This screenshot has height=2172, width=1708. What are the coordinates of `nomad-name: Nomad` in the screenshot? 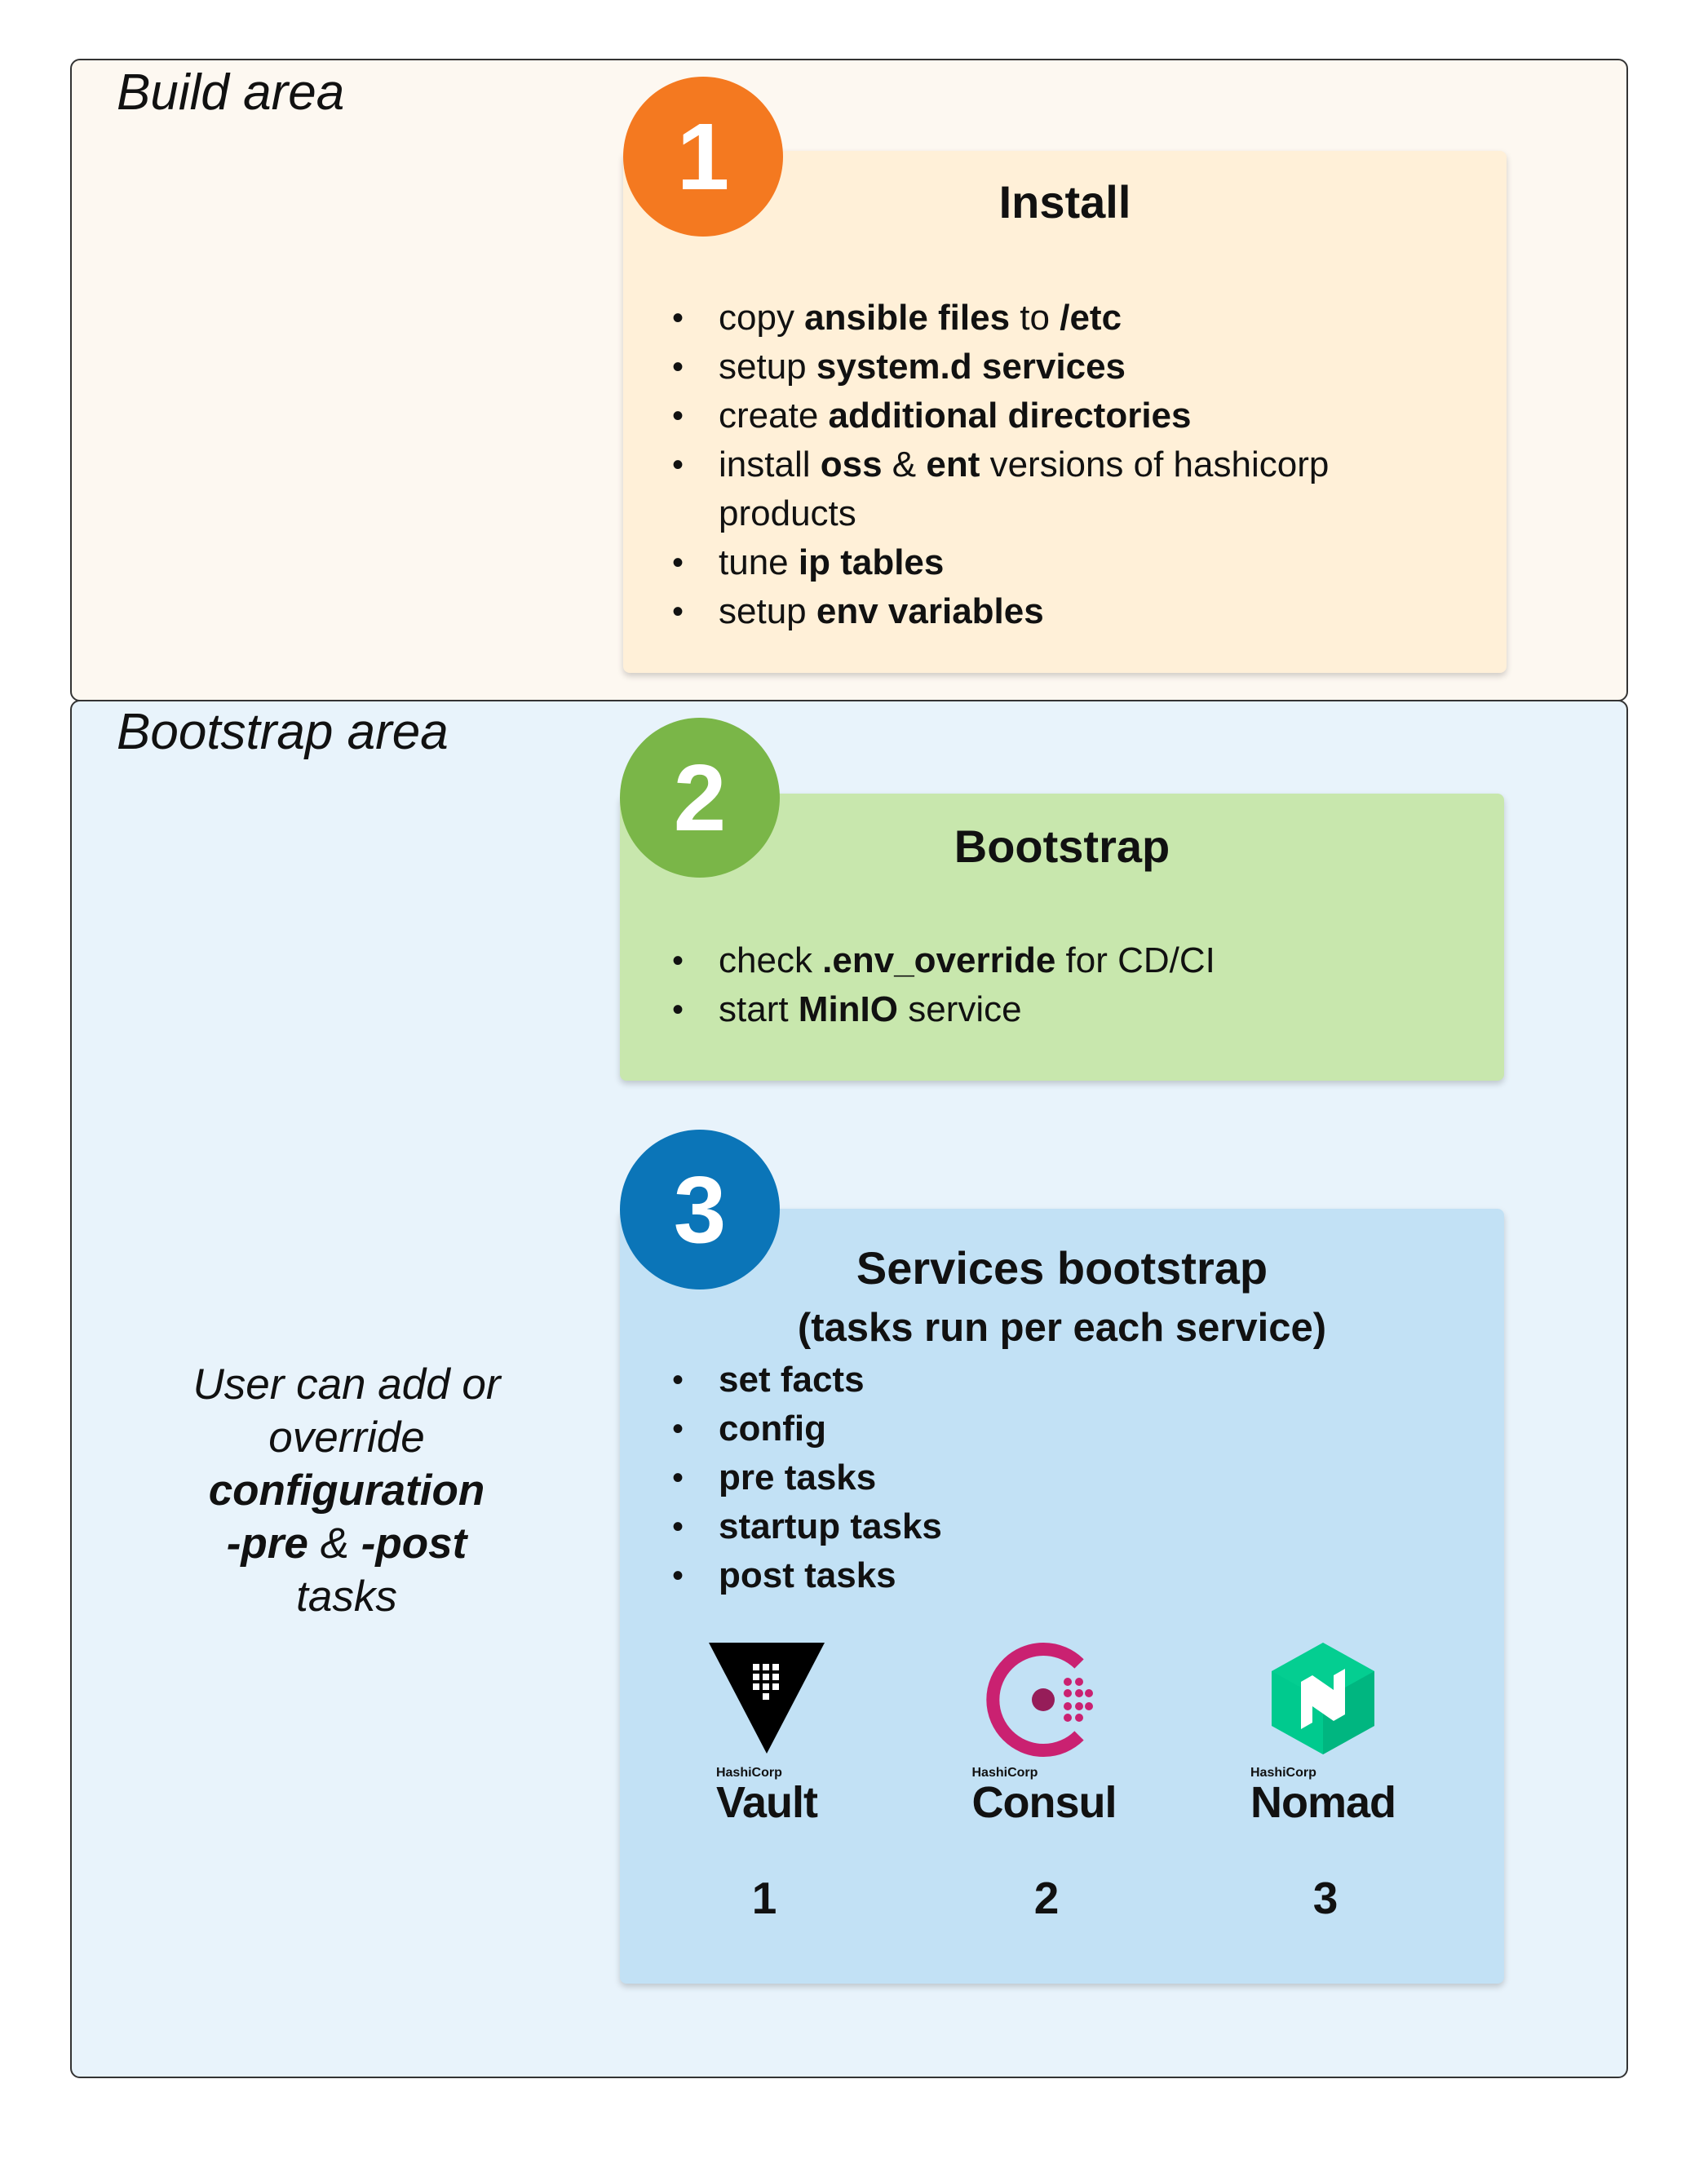 It's located at (1323, 1802).